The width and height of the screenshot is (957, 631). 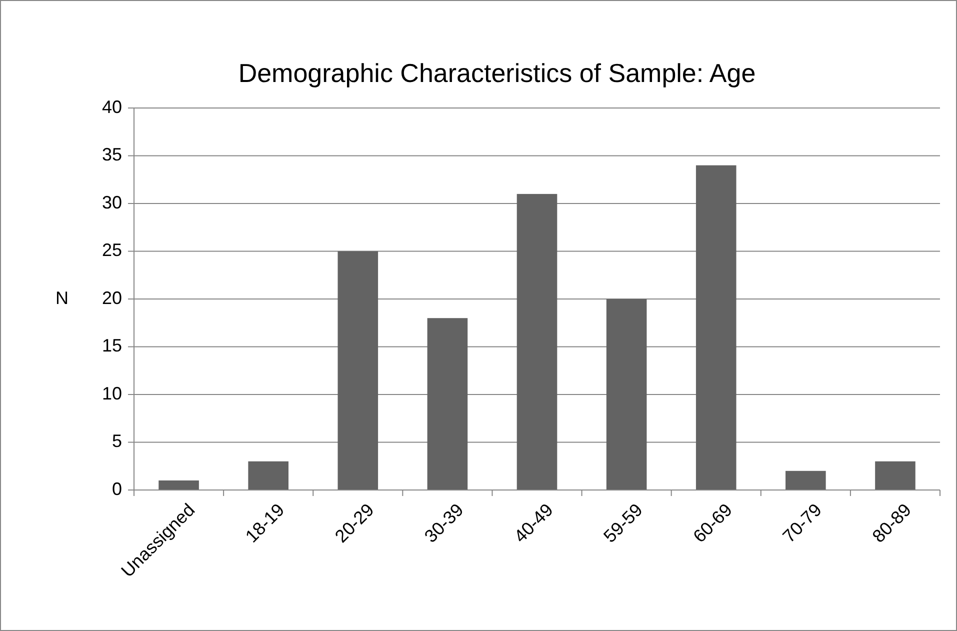 What do you see at coordinates (112, 393) in the screenshot?
I see `y-tick-label: 10` at bounding box center [112, 393].